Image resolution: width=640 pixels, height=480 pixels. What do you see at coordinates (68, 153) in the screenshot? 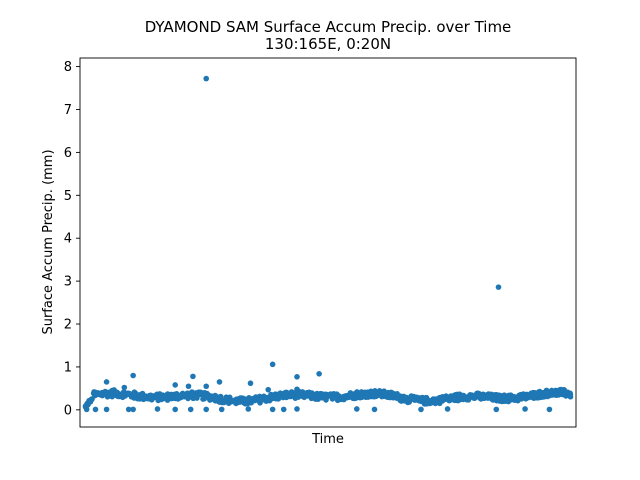
I see `y-tick-label: 6` at bounding box center [68, 153].